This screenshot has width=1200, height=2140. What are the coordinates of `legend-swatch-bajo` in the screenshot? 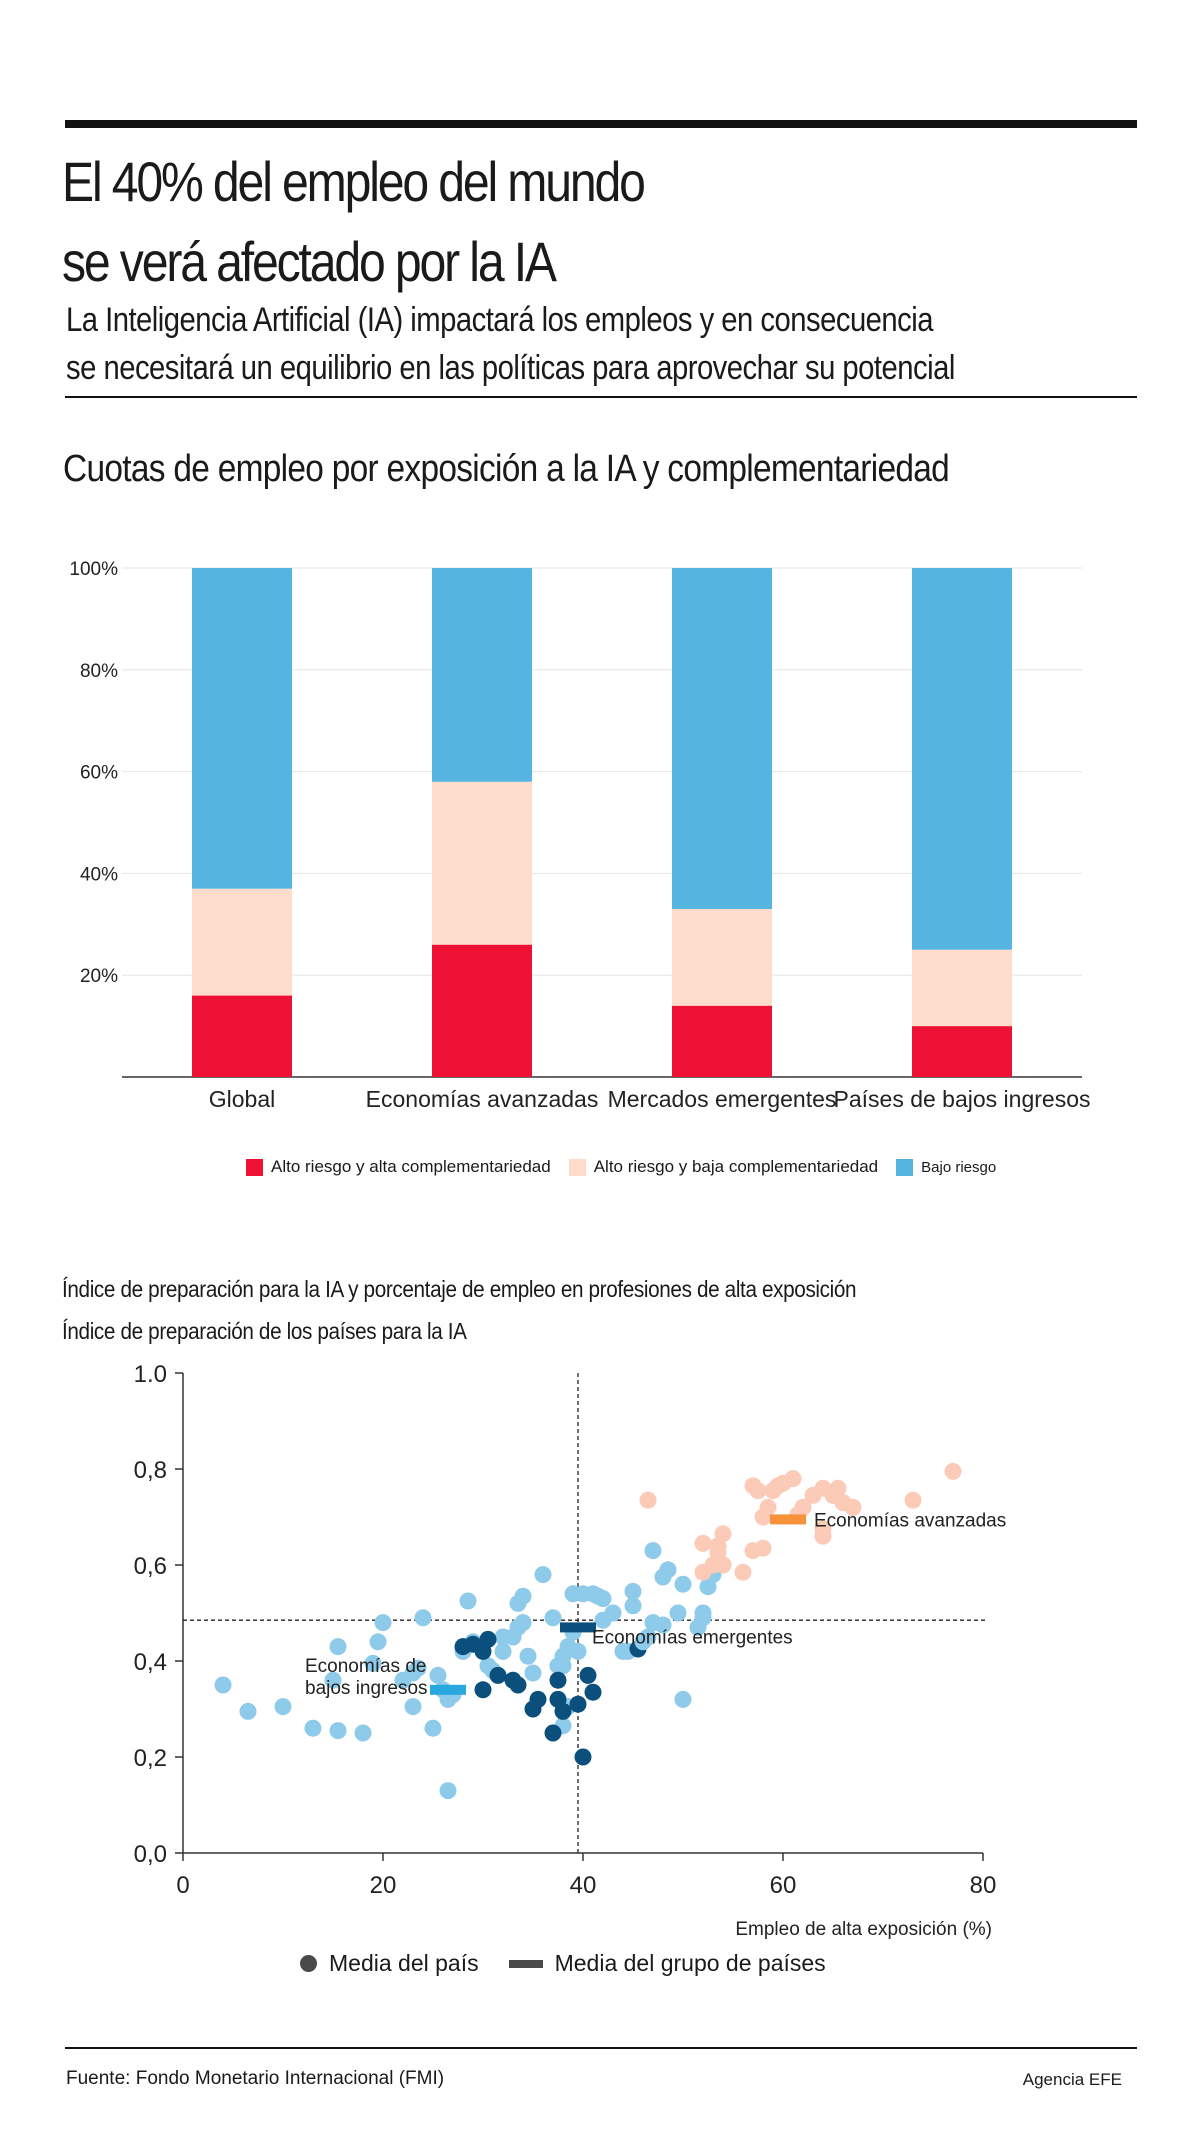 It's located at (905, 1167).